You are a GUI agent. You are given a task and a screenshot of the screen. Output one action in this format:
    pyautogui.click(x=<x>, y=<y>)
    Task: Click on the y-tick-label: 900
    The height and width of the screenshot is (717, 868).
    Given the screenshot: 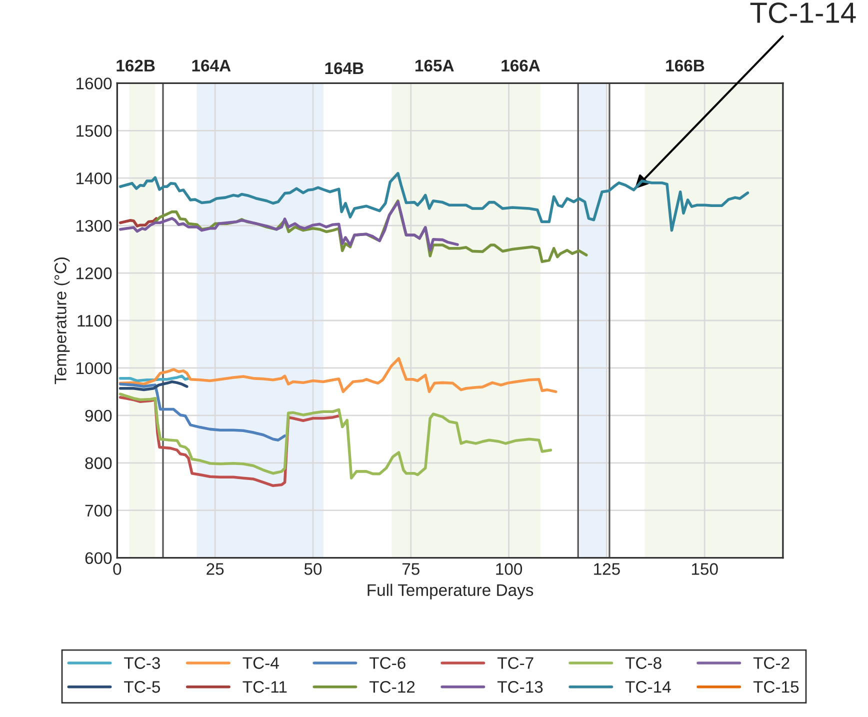 What is the action you would take?
    pyautogui.click(x=98, y=416)
    